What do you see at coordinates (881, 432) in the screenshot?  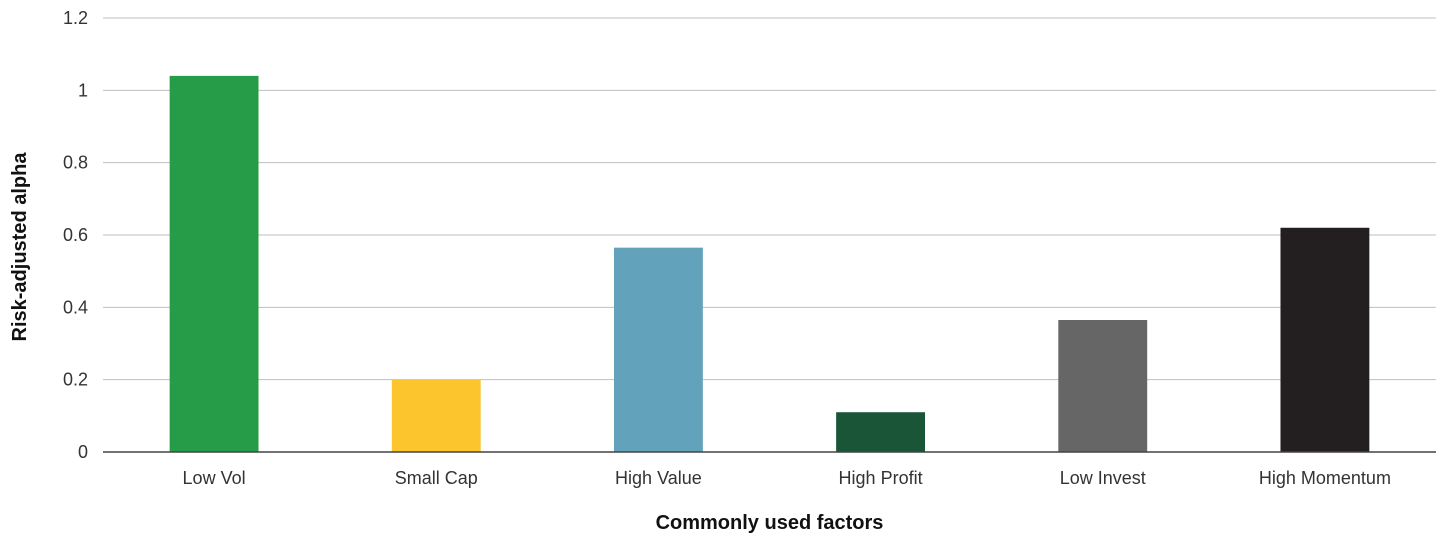 I see `bar-high-profit` at bounding box center [881, 432].